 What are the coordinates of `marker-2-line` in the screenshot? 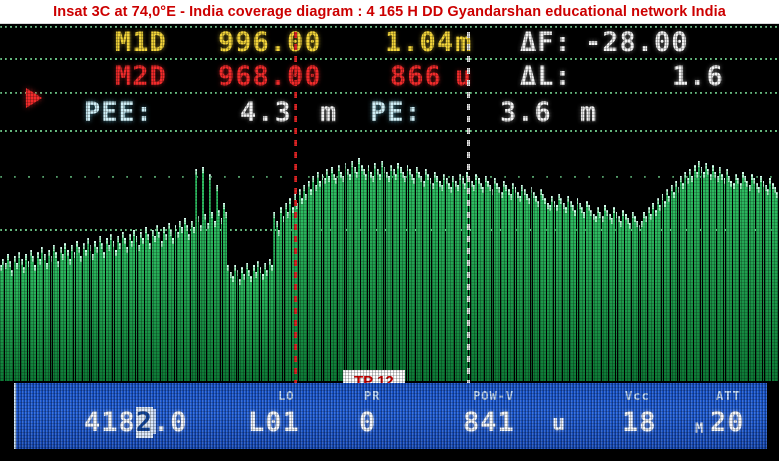 It's located at (468, 208).